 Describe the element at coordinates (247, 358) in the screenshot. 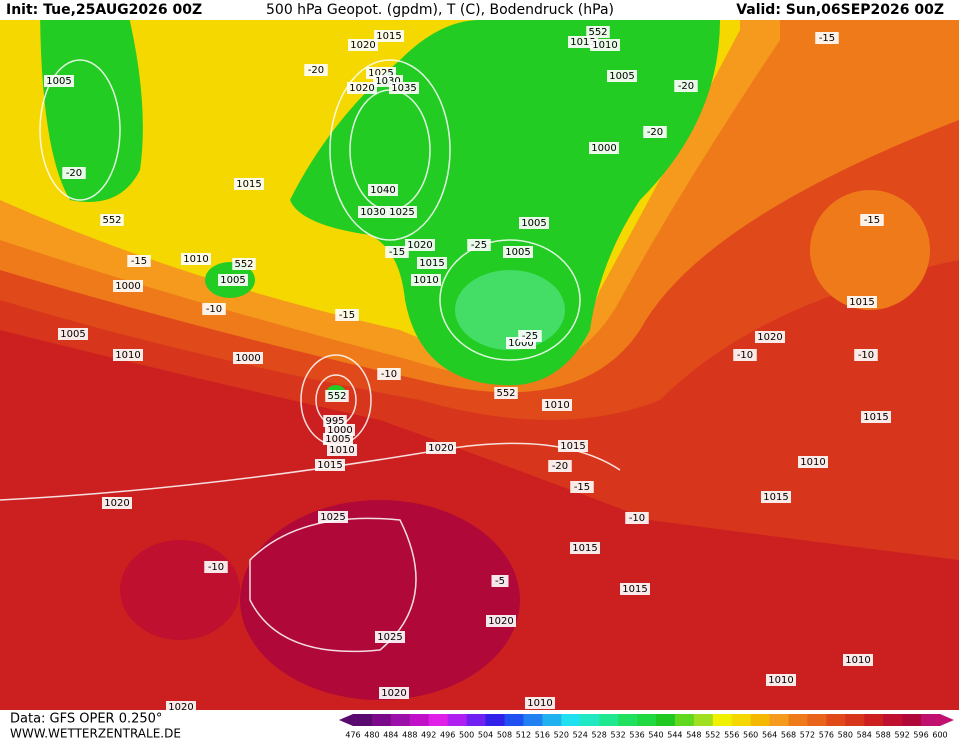

I see `map-label: 1000` at that location.